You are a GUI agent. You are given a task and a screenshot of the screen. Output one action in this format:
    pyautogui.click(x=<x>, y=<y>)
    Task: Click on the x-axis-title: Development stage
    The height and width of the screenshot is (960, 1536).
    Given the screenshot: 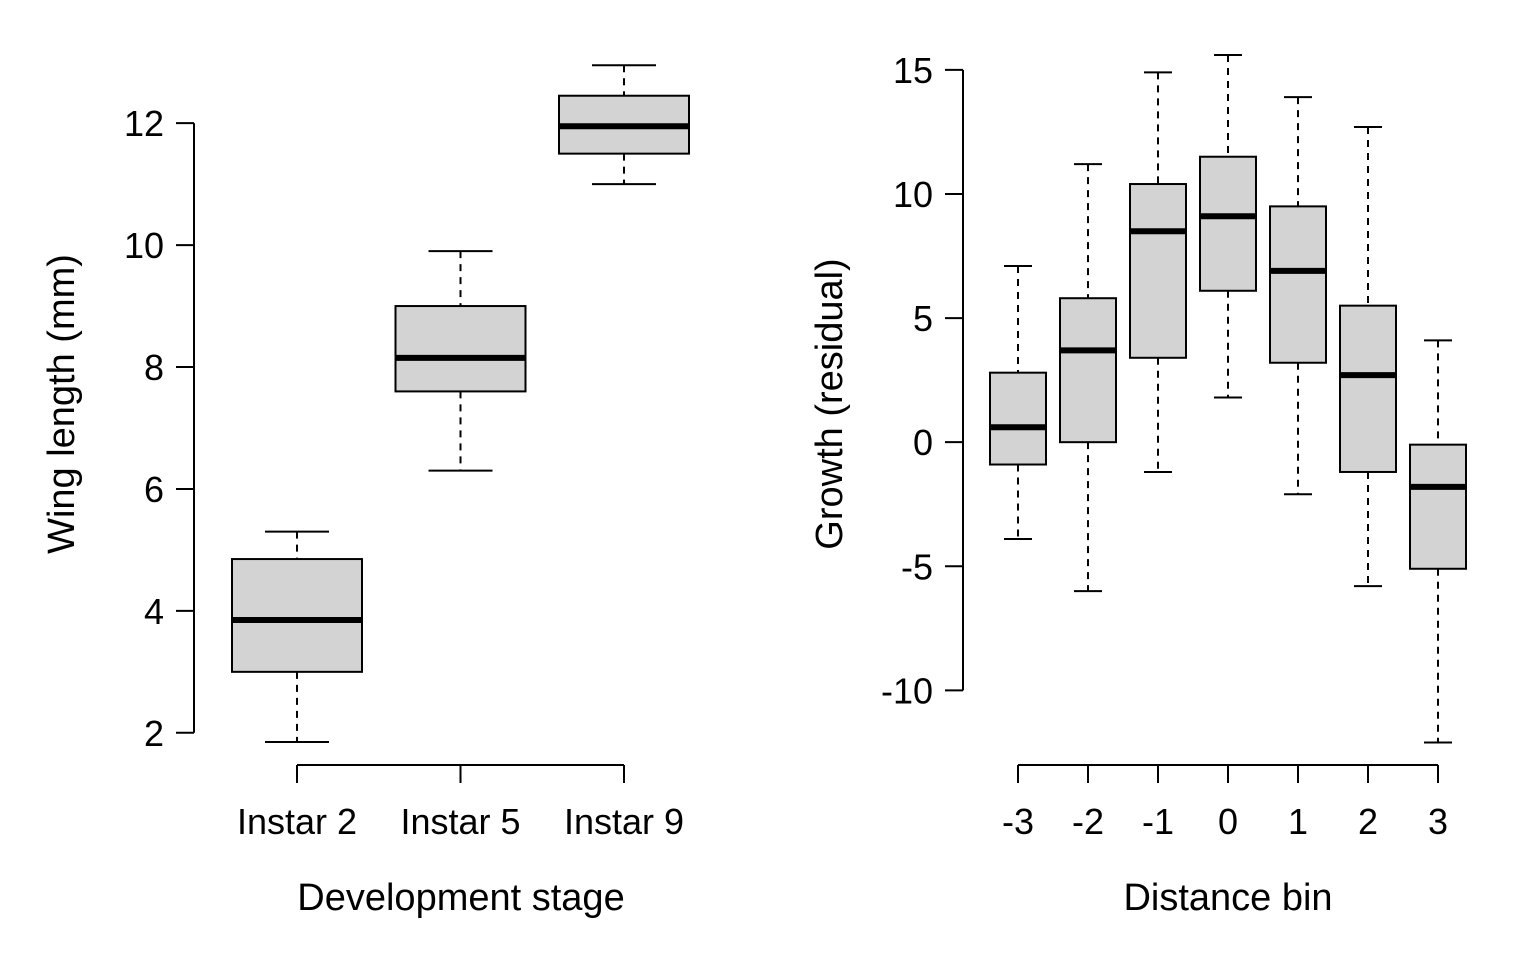 What is the action you would take?
    pyautogui.click(x=460, y=898)
    